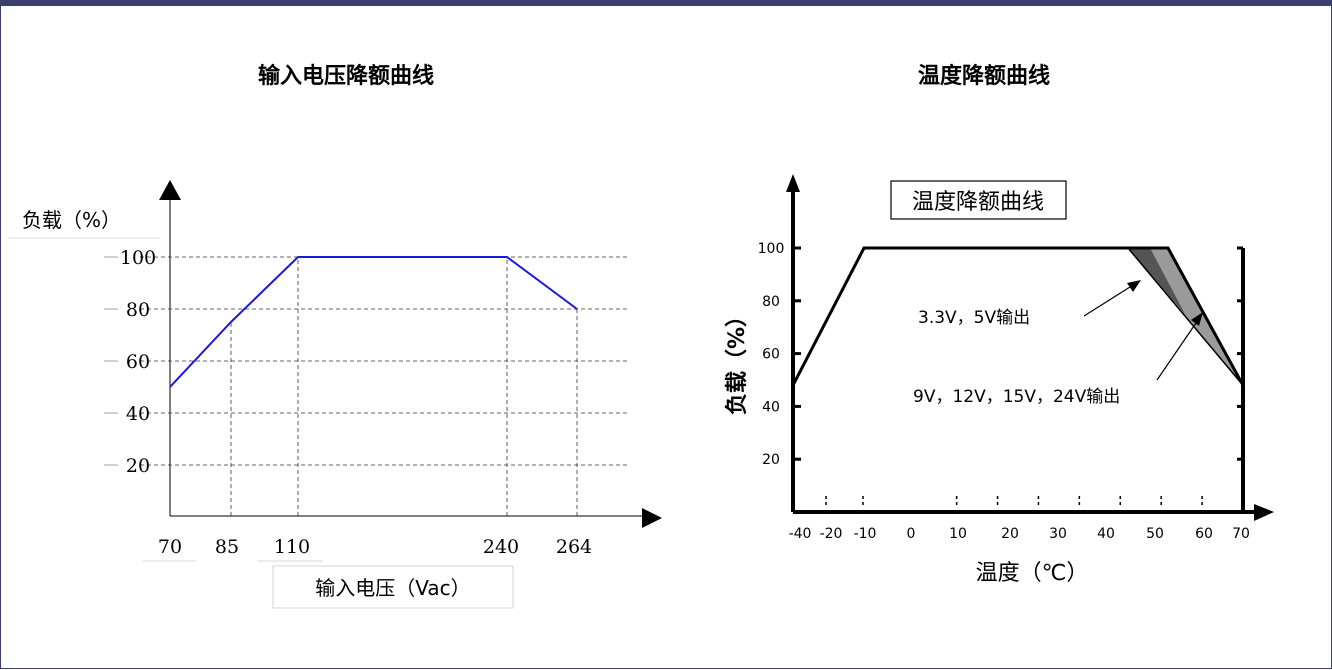  I want to click on derating-curve, so click(373, 322).